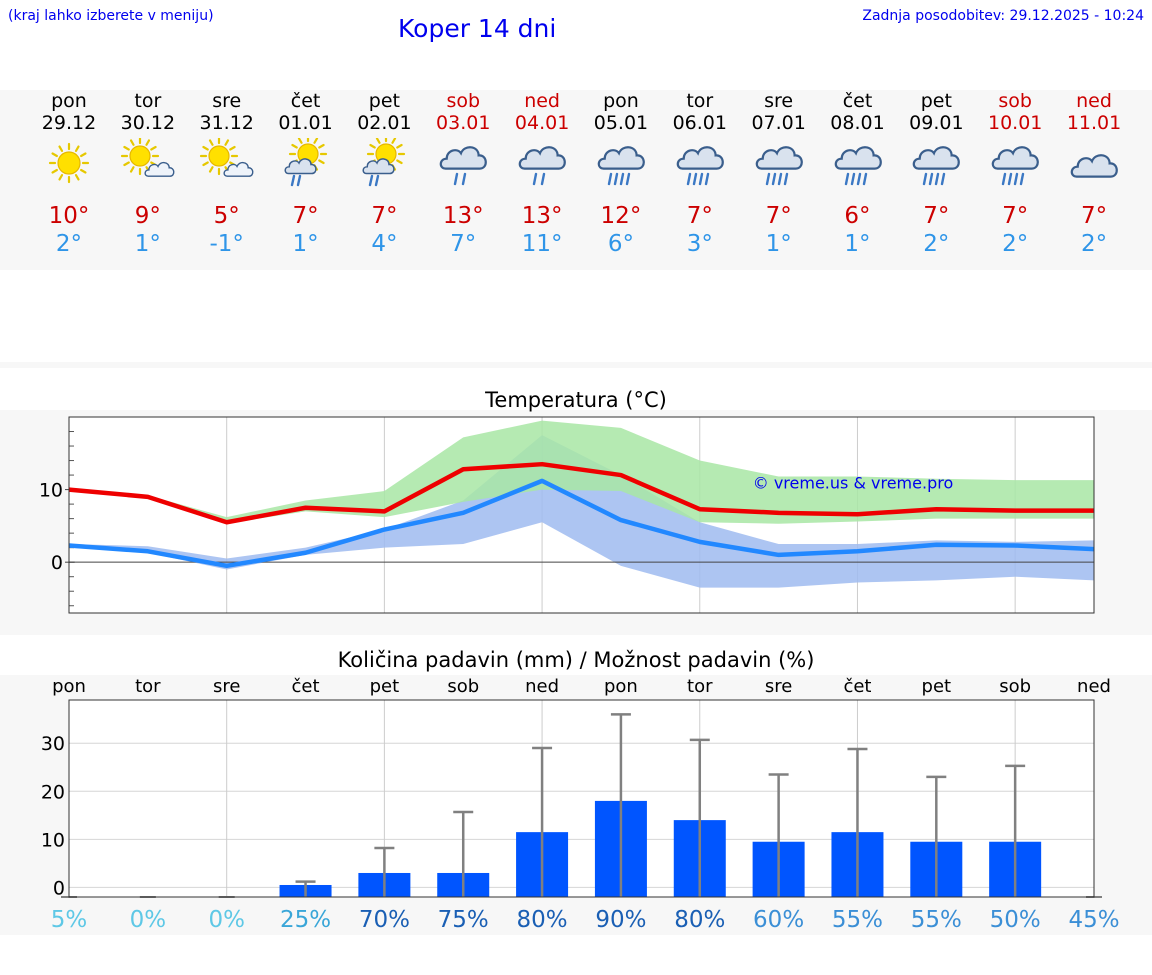 The width and height of the screenshot is (1152, 975). I want to click on forecast-day-12: sob 10.01 7° 2°, so click(1015, 174).